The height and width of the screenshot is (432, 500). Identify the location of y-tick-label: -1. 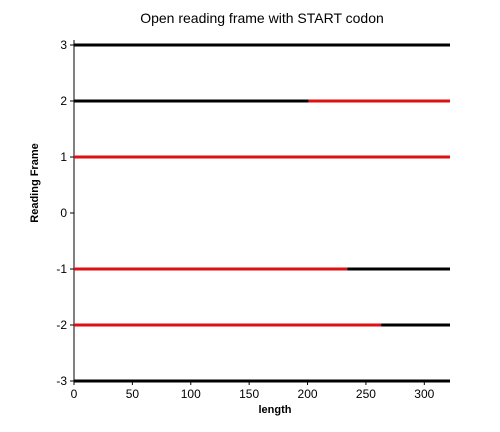
(61, 269).